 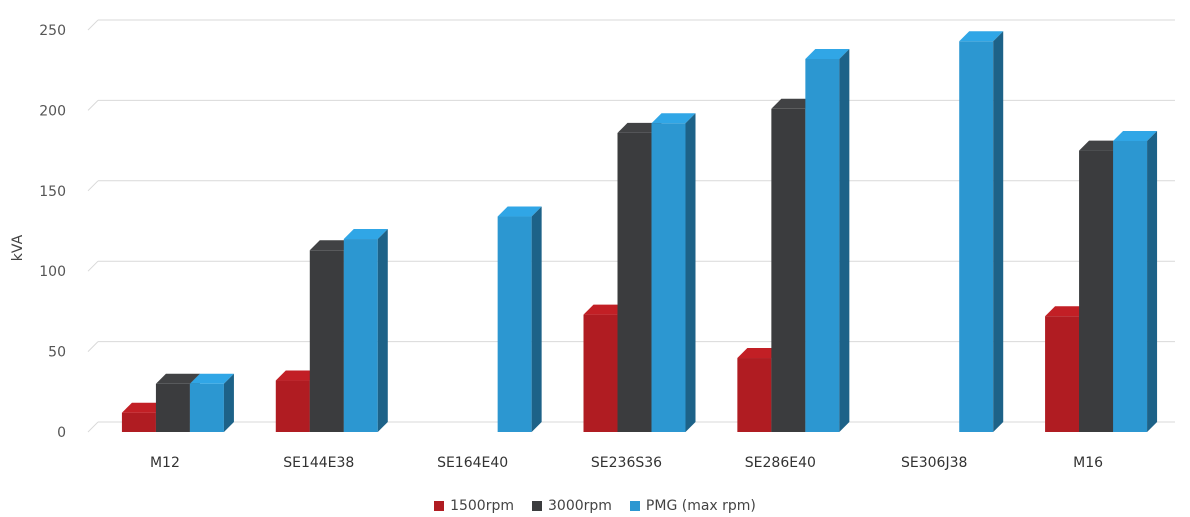 I want to click on y-tick-label: 0, so click(x=61, y=433).